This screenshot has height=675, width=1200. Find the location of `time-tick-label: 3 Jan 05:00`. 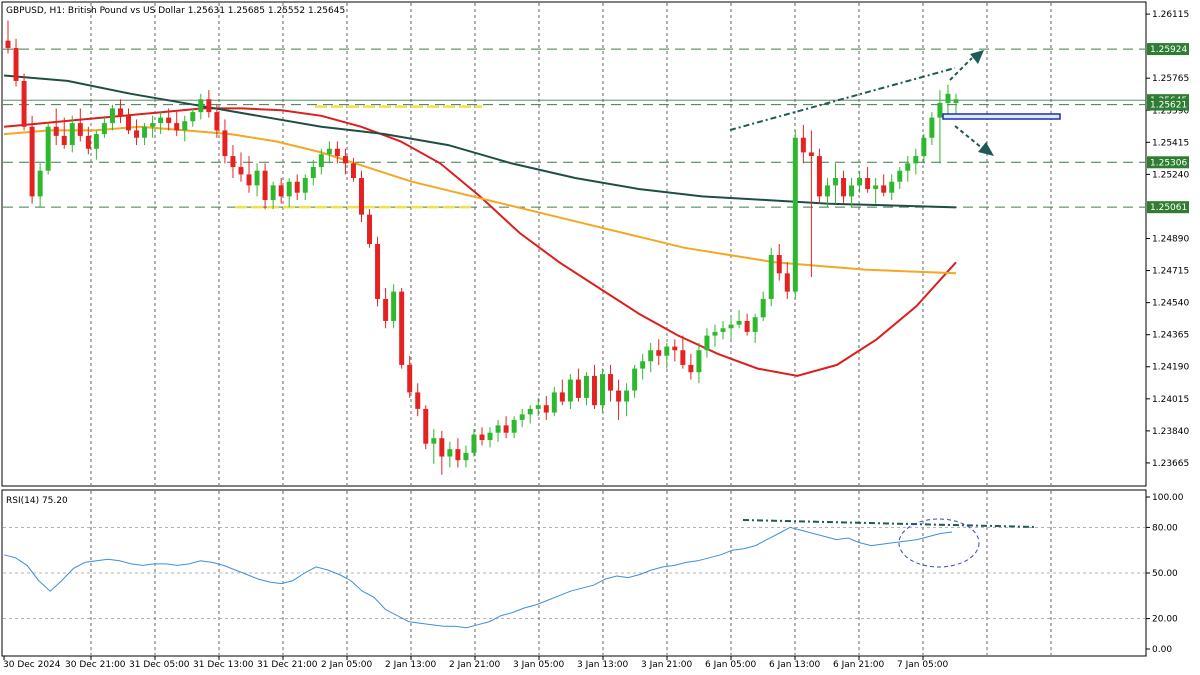

time-tick-label: 3 Jan 05:00 is located at coordinates (539, 665).